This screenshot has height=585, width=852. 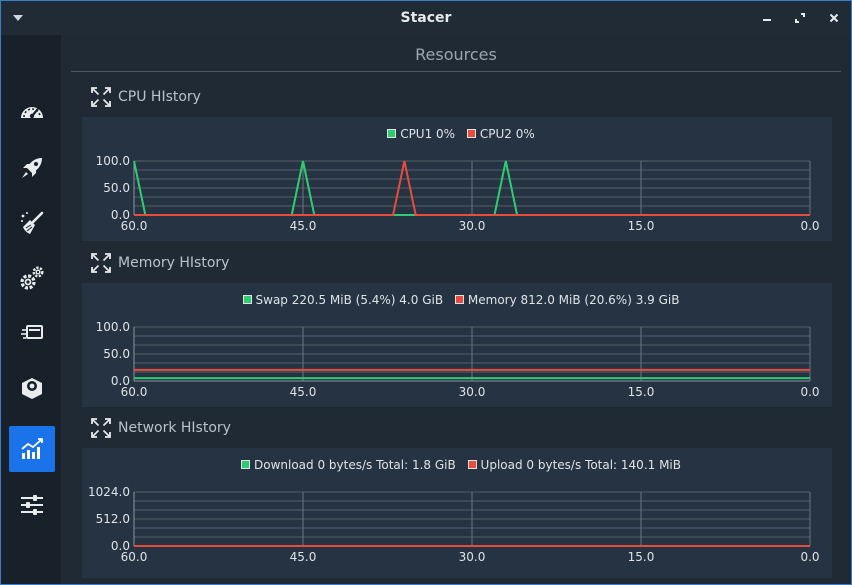 I want to click on memory-section-title: Memory HIstory, so click(x=174, y=263).